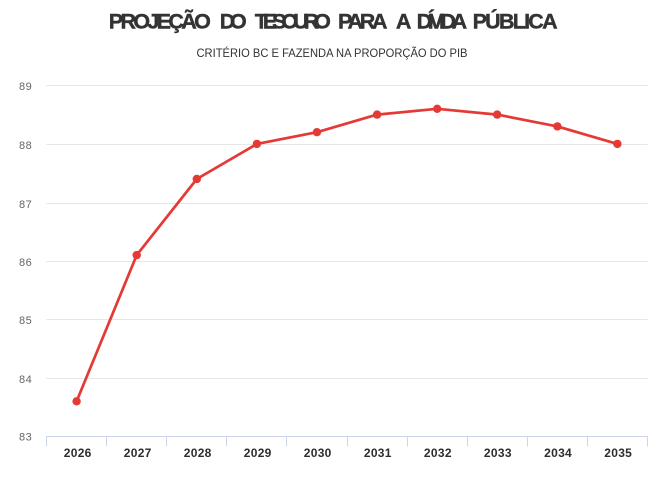 This screenshot has width=668, height=478. I want to click on svg-text: 83, so click(25, 438).